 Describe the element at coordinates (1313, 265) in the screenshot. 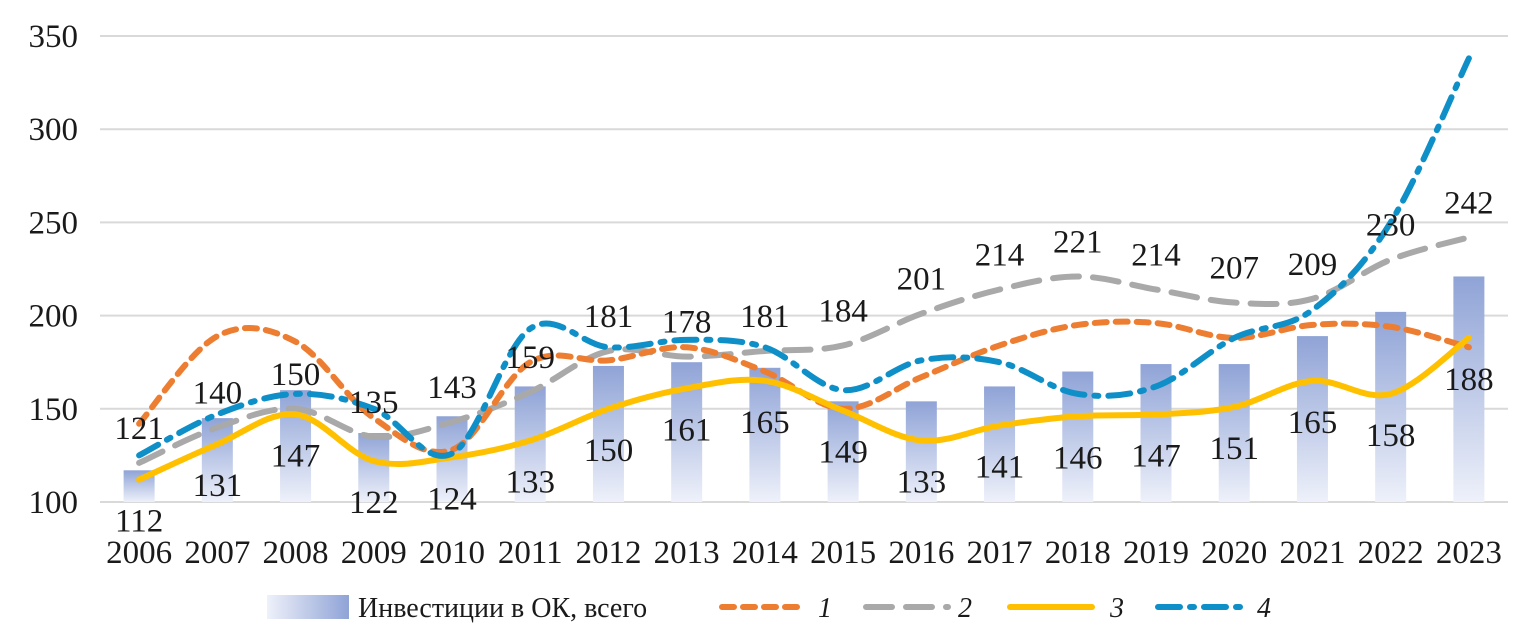

I see `data-label: 209` at that location.